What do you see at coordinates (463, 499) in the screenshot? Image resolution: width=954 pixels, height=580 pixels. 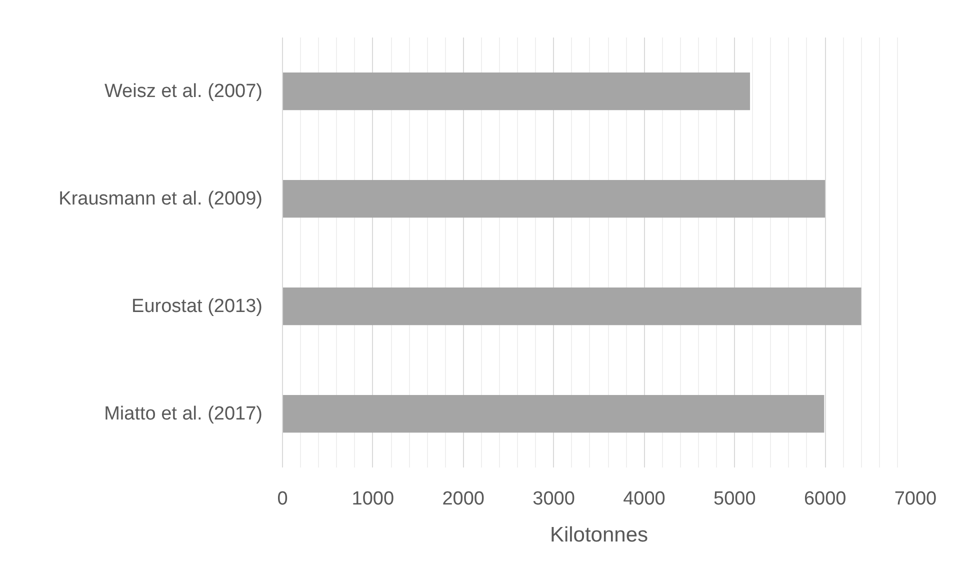 I see `x-tick-label: 2000` at bounding box center [463, 499].